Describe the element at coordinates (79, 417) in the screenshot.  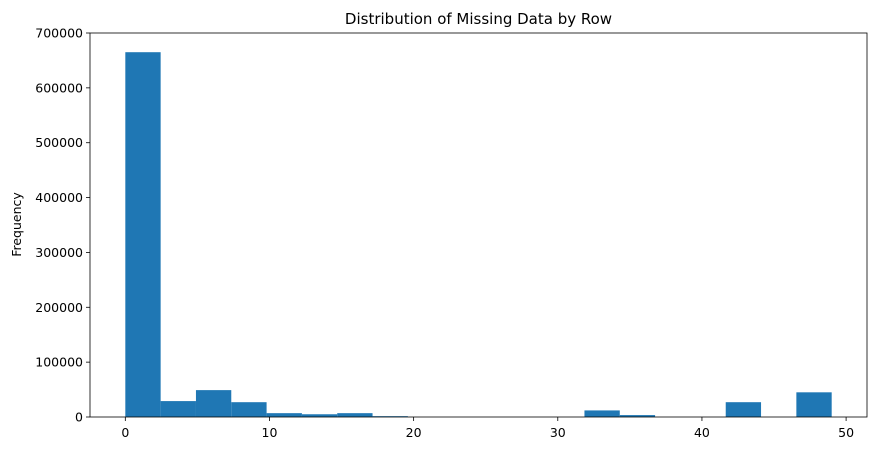
I see `y-tick-label: 0` at that location.